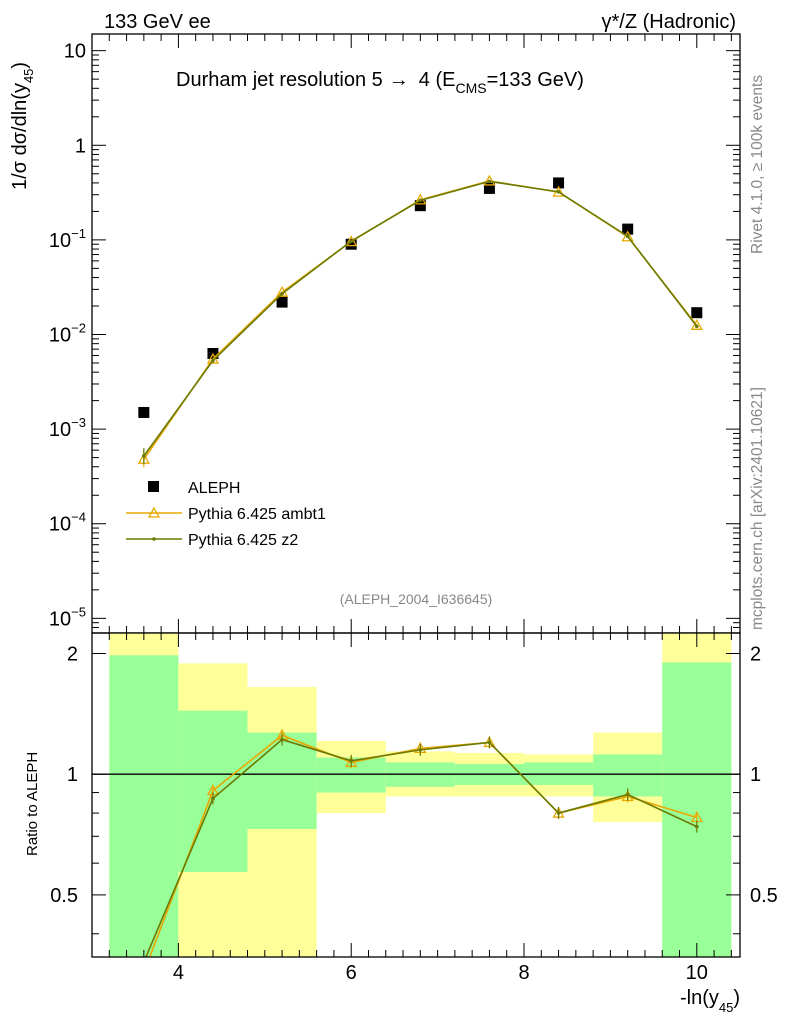 This screenshot has width=786, height=1024. What do you see at coordinates (755, 775) in the screenshot?
I see `ratio-tick-label-right: 1` at bounding box center [755, 775].